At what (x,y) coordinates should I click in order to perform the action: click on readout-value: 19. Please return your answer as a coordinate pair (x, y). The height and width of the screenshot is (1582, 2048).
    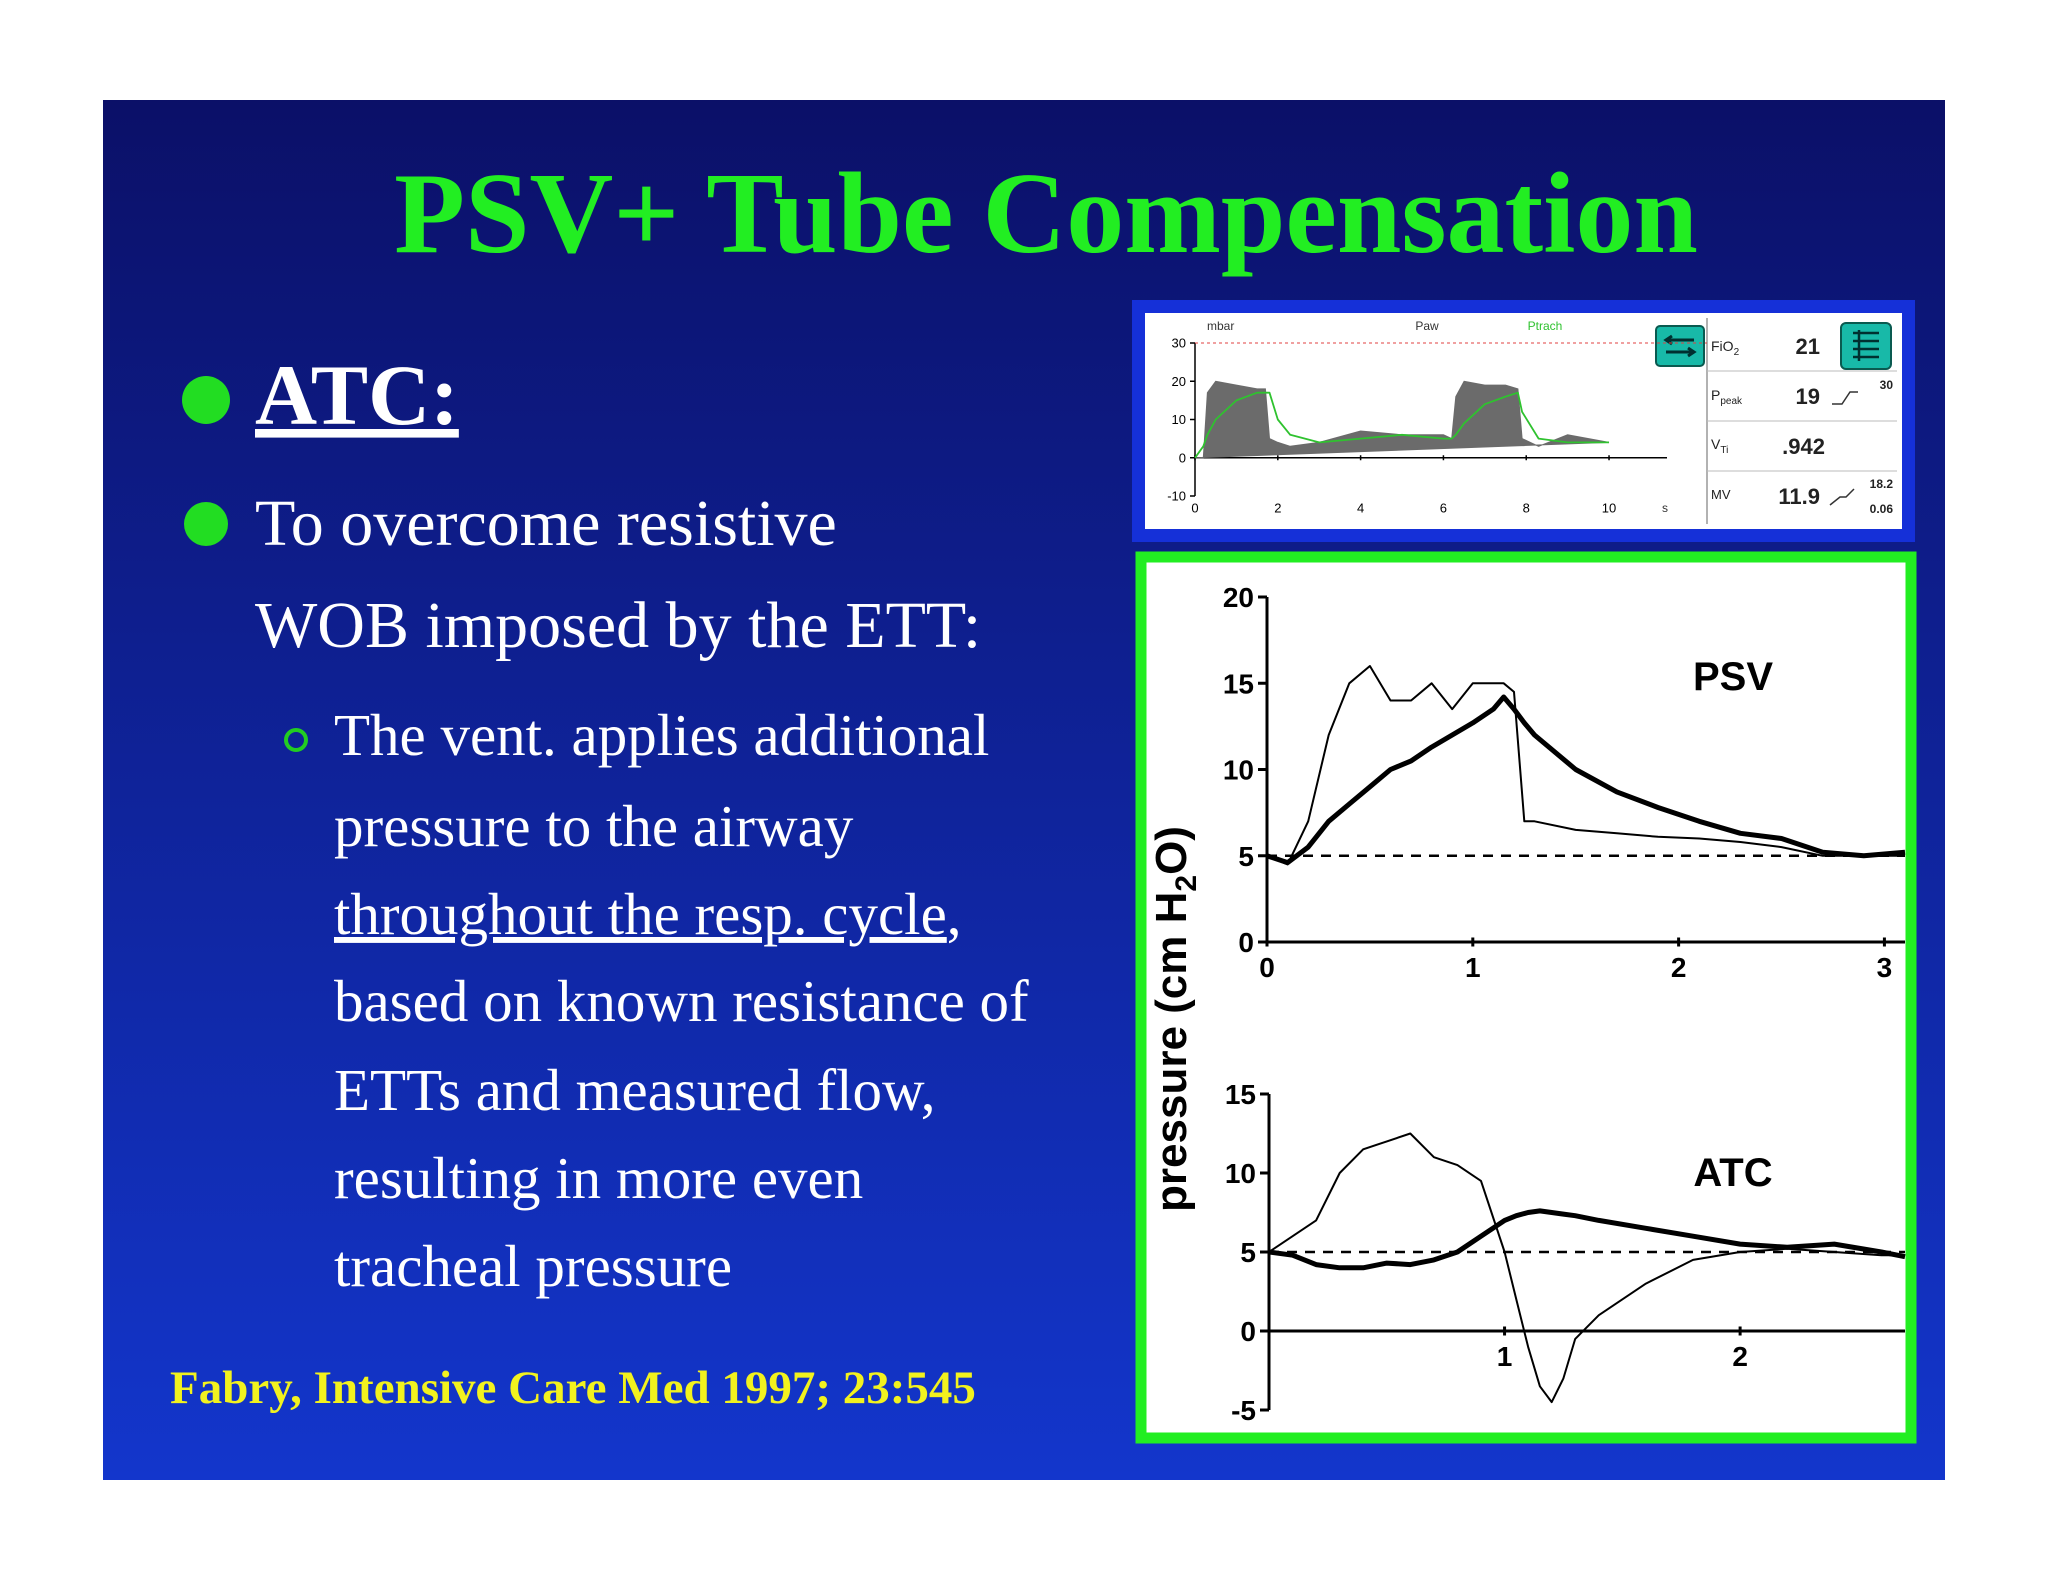
    Looking at the image, I should click on (1808, 396).